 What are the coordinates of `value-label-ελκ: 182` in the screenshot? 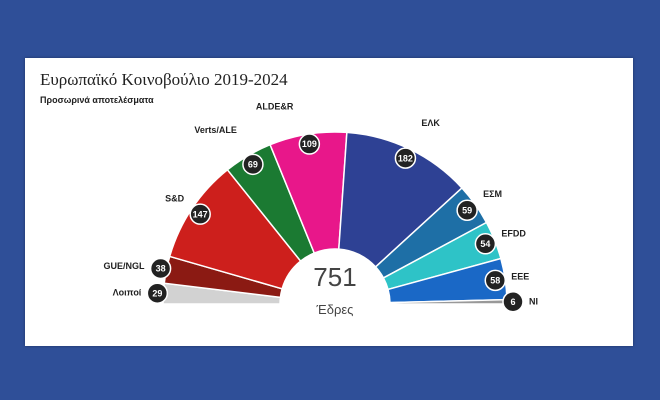 It's located at (405, 158).